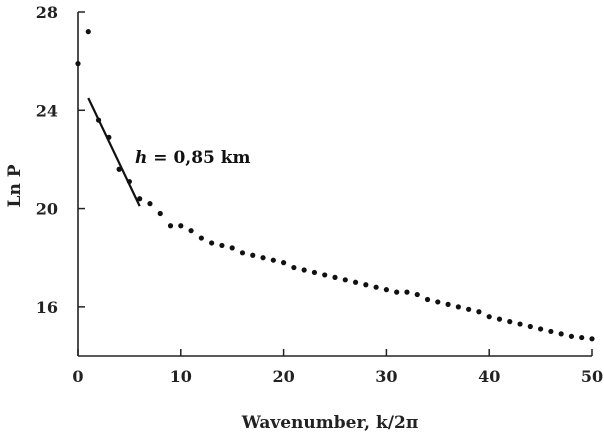 The image size is (604, 438). What do you see at coordinates (15, 185) in the screenshot?
I see `y-axis-title: Ln P` at bounding box center [15, 185].